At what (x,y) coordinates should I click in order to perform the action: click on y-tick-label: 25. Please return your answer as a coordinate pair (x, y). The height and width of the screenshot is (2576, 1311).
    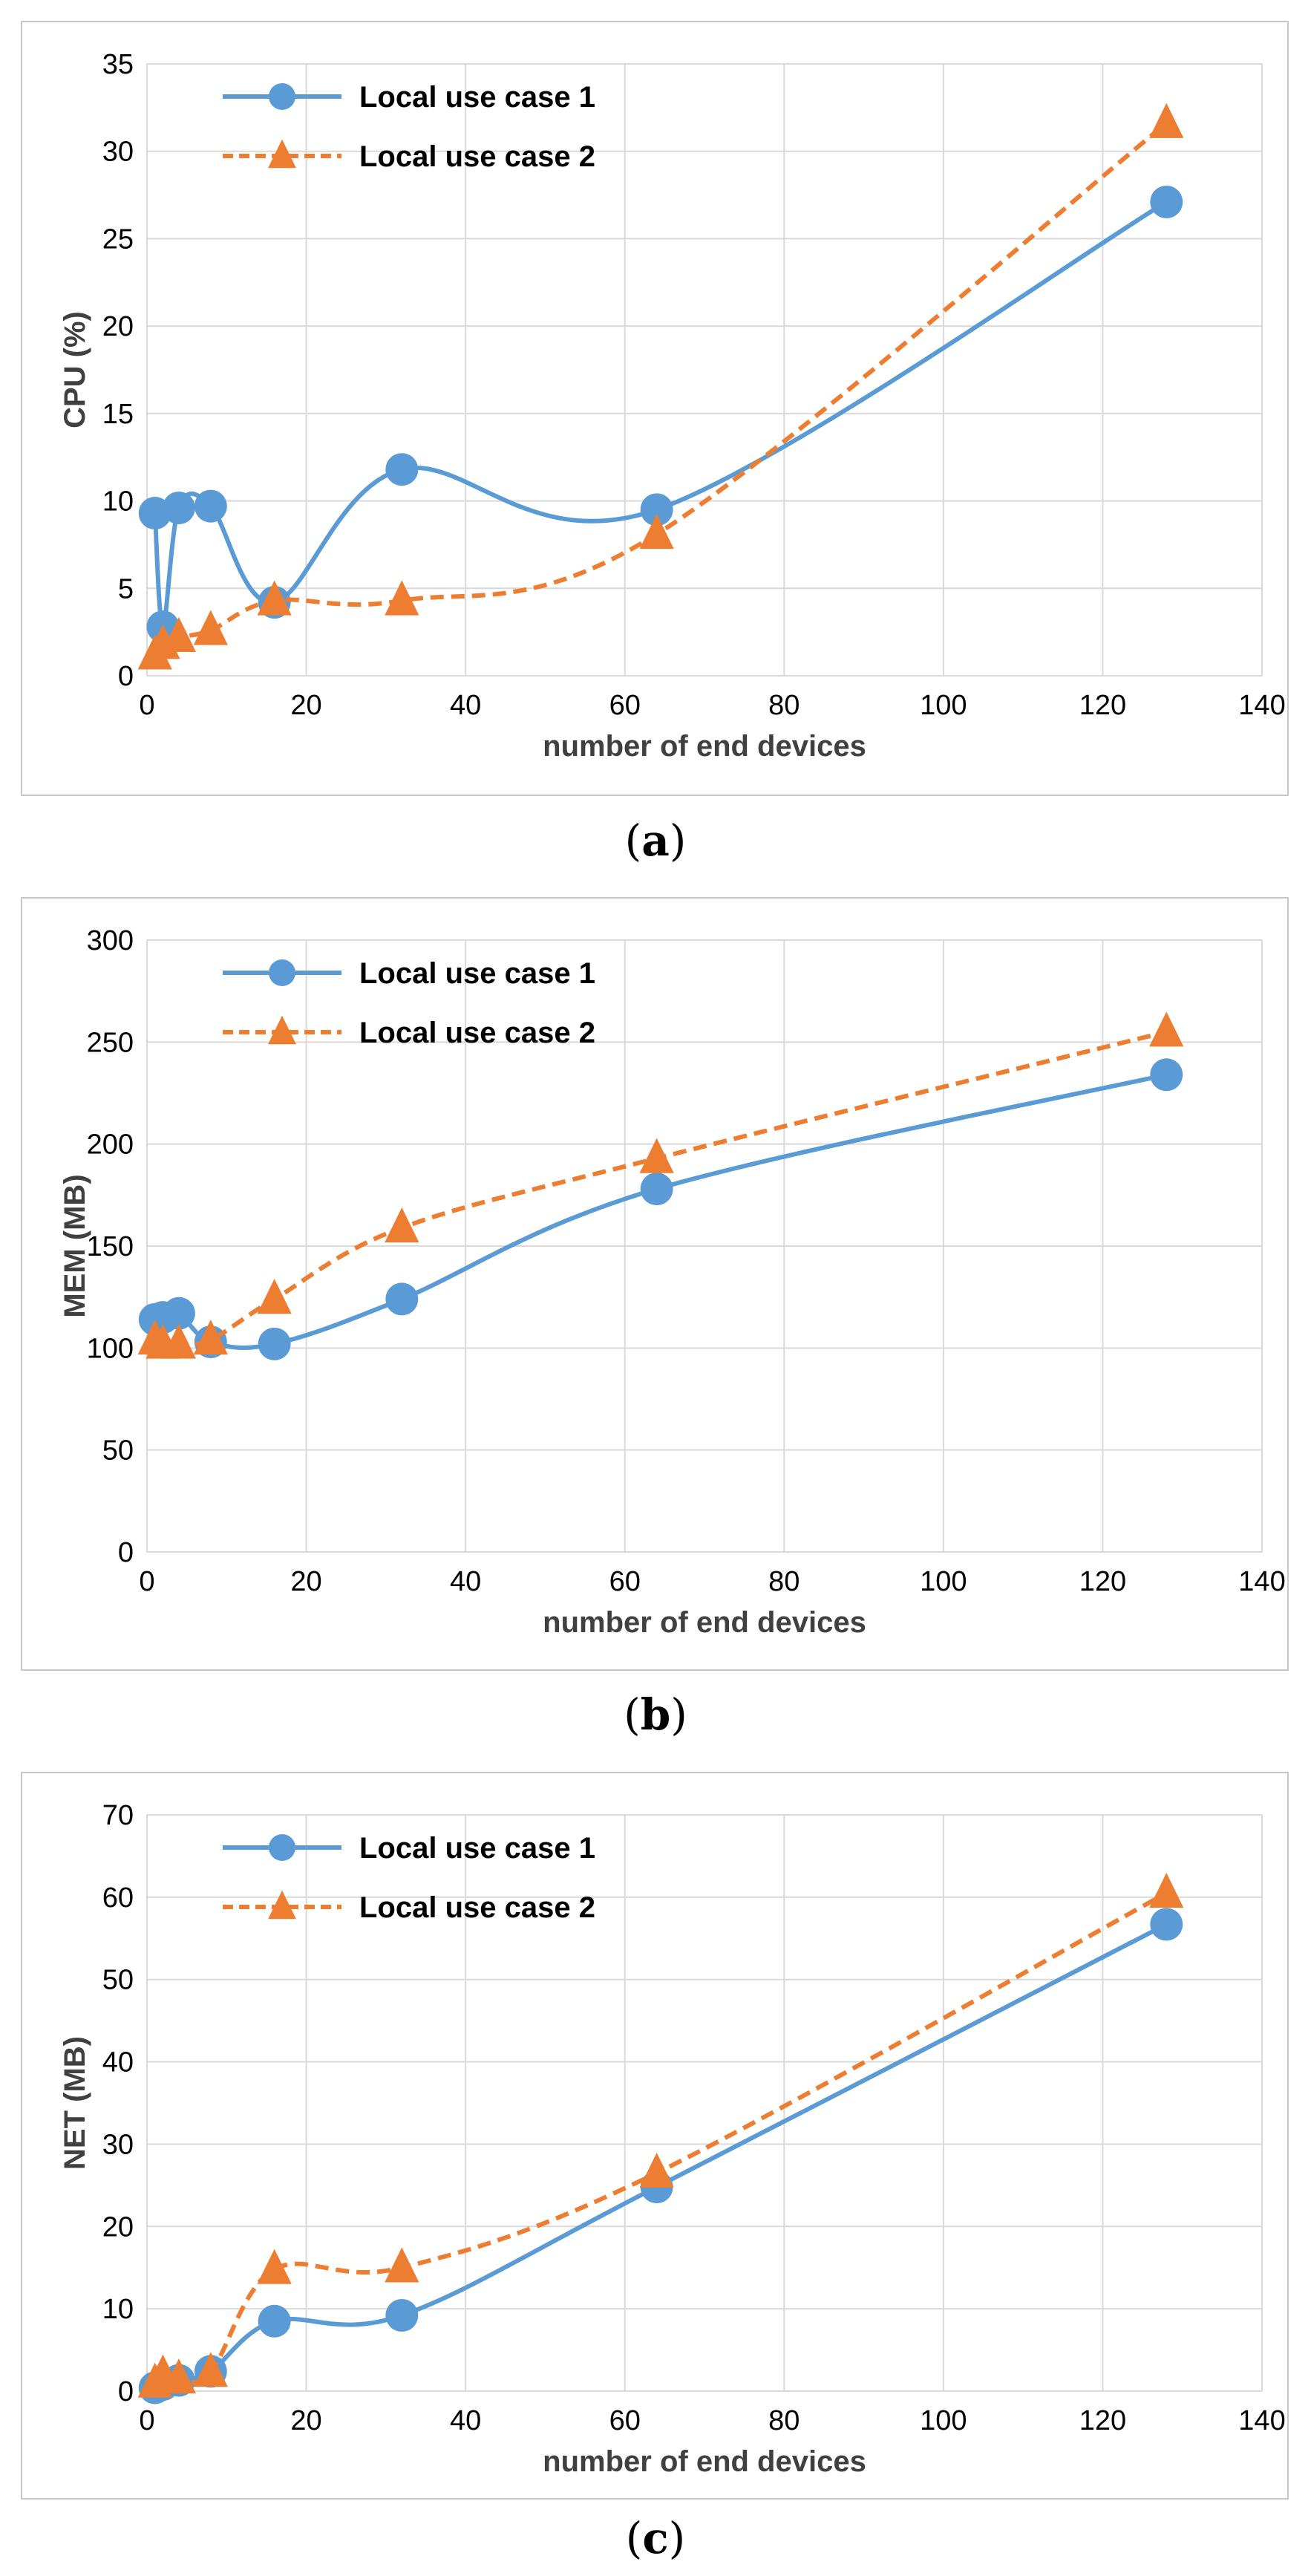
    Looking at the image, I should click on (118, 239).